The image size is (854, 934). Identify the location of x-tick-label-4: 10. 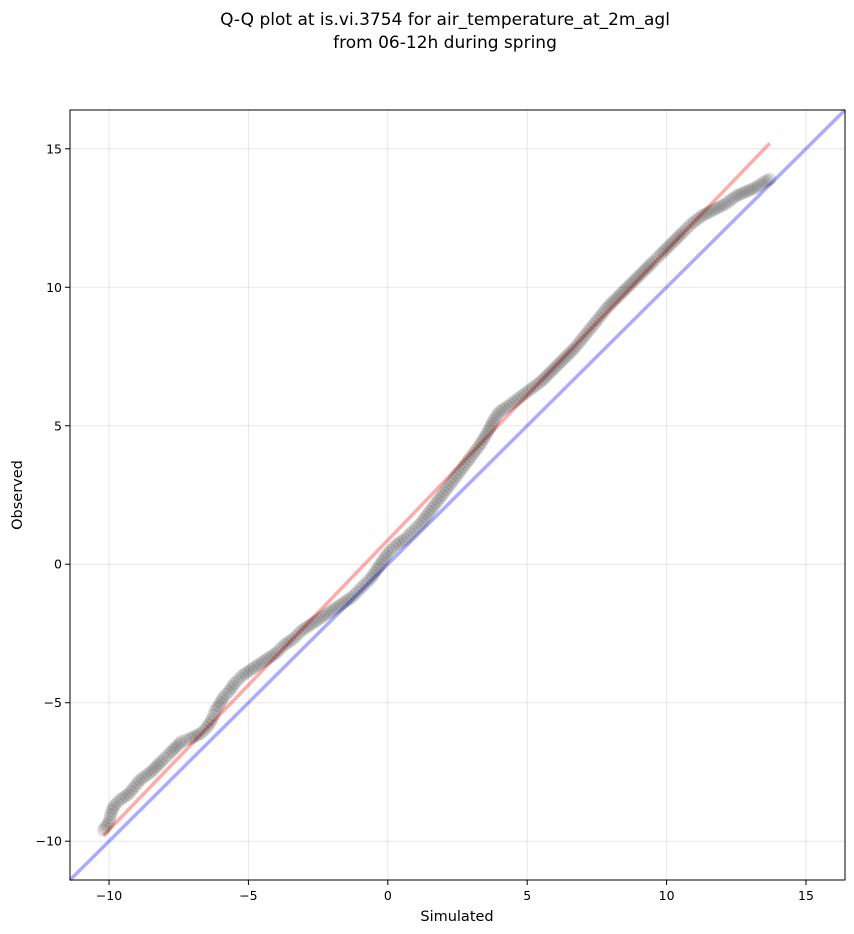
(667, 895).